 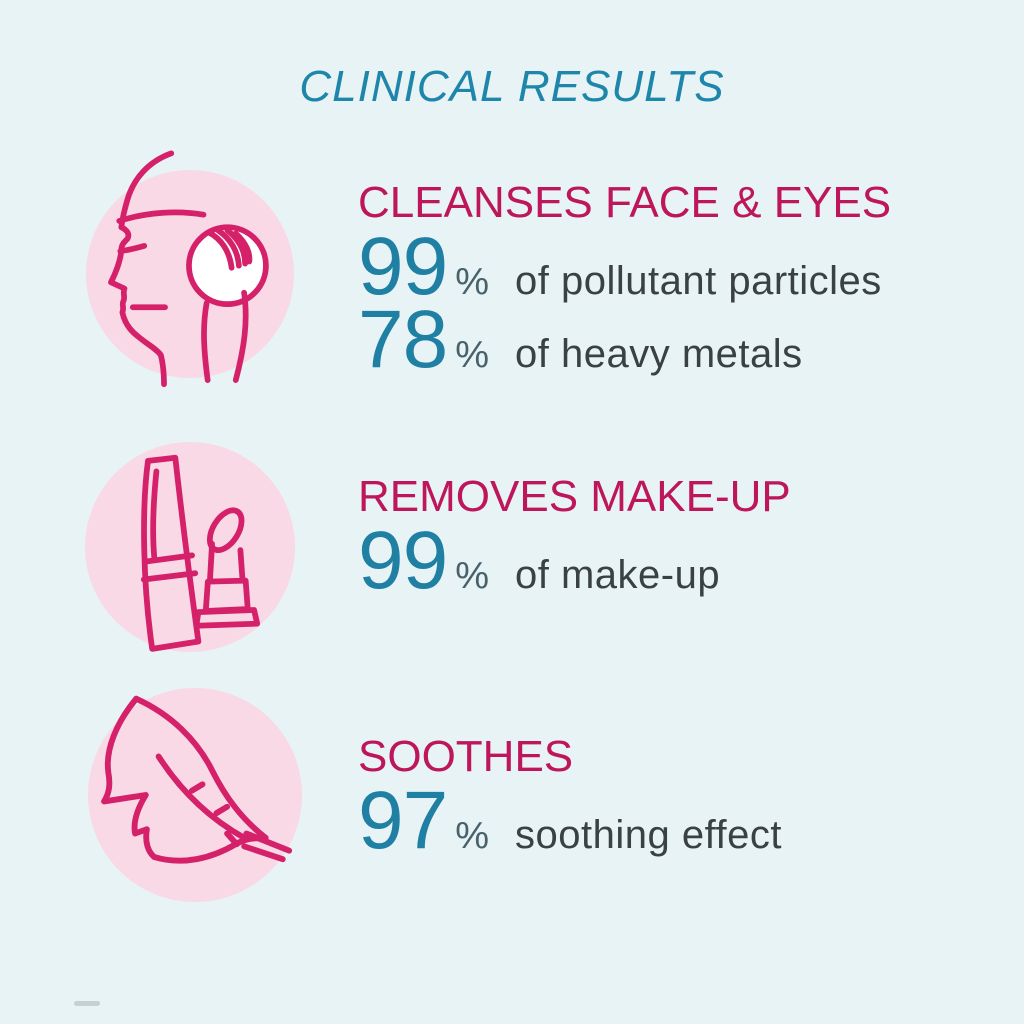 I want to click on feather-icon, so click(x=195, y=795).